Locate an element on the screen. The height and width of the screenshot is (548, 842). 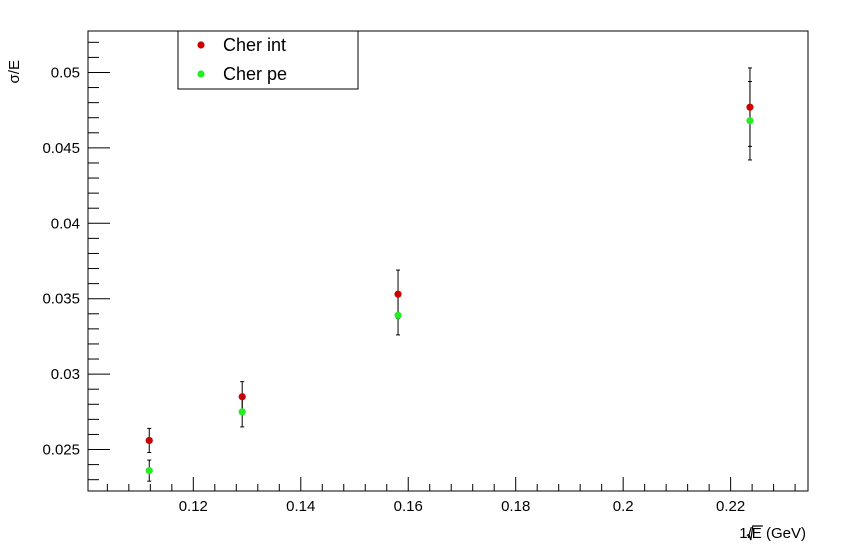
y-tick-label: 0.045 is located at coordinates (61, 148).